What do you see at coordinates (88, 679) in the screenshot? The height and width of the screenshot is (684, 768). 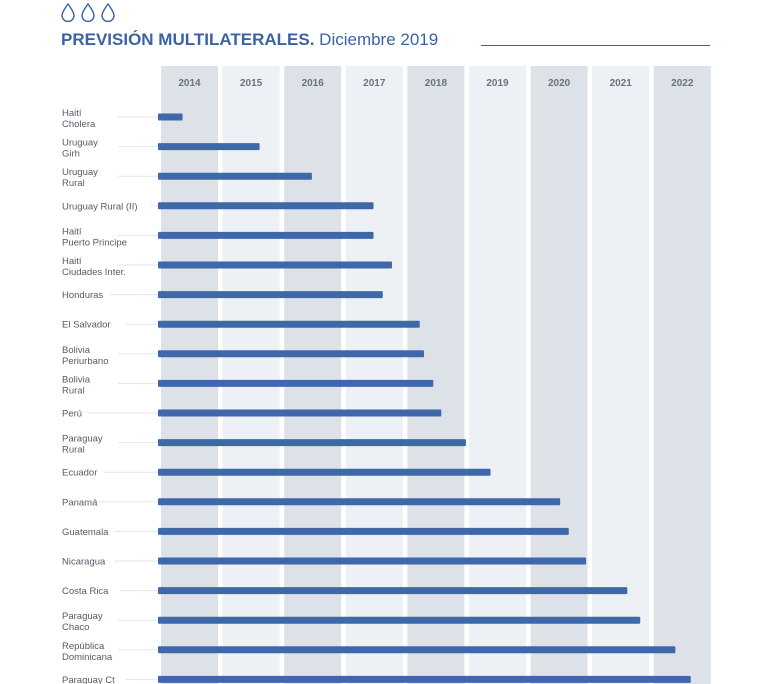 I see `y-tick-label: Paraguay Ct` at bounding box center [88, 679].